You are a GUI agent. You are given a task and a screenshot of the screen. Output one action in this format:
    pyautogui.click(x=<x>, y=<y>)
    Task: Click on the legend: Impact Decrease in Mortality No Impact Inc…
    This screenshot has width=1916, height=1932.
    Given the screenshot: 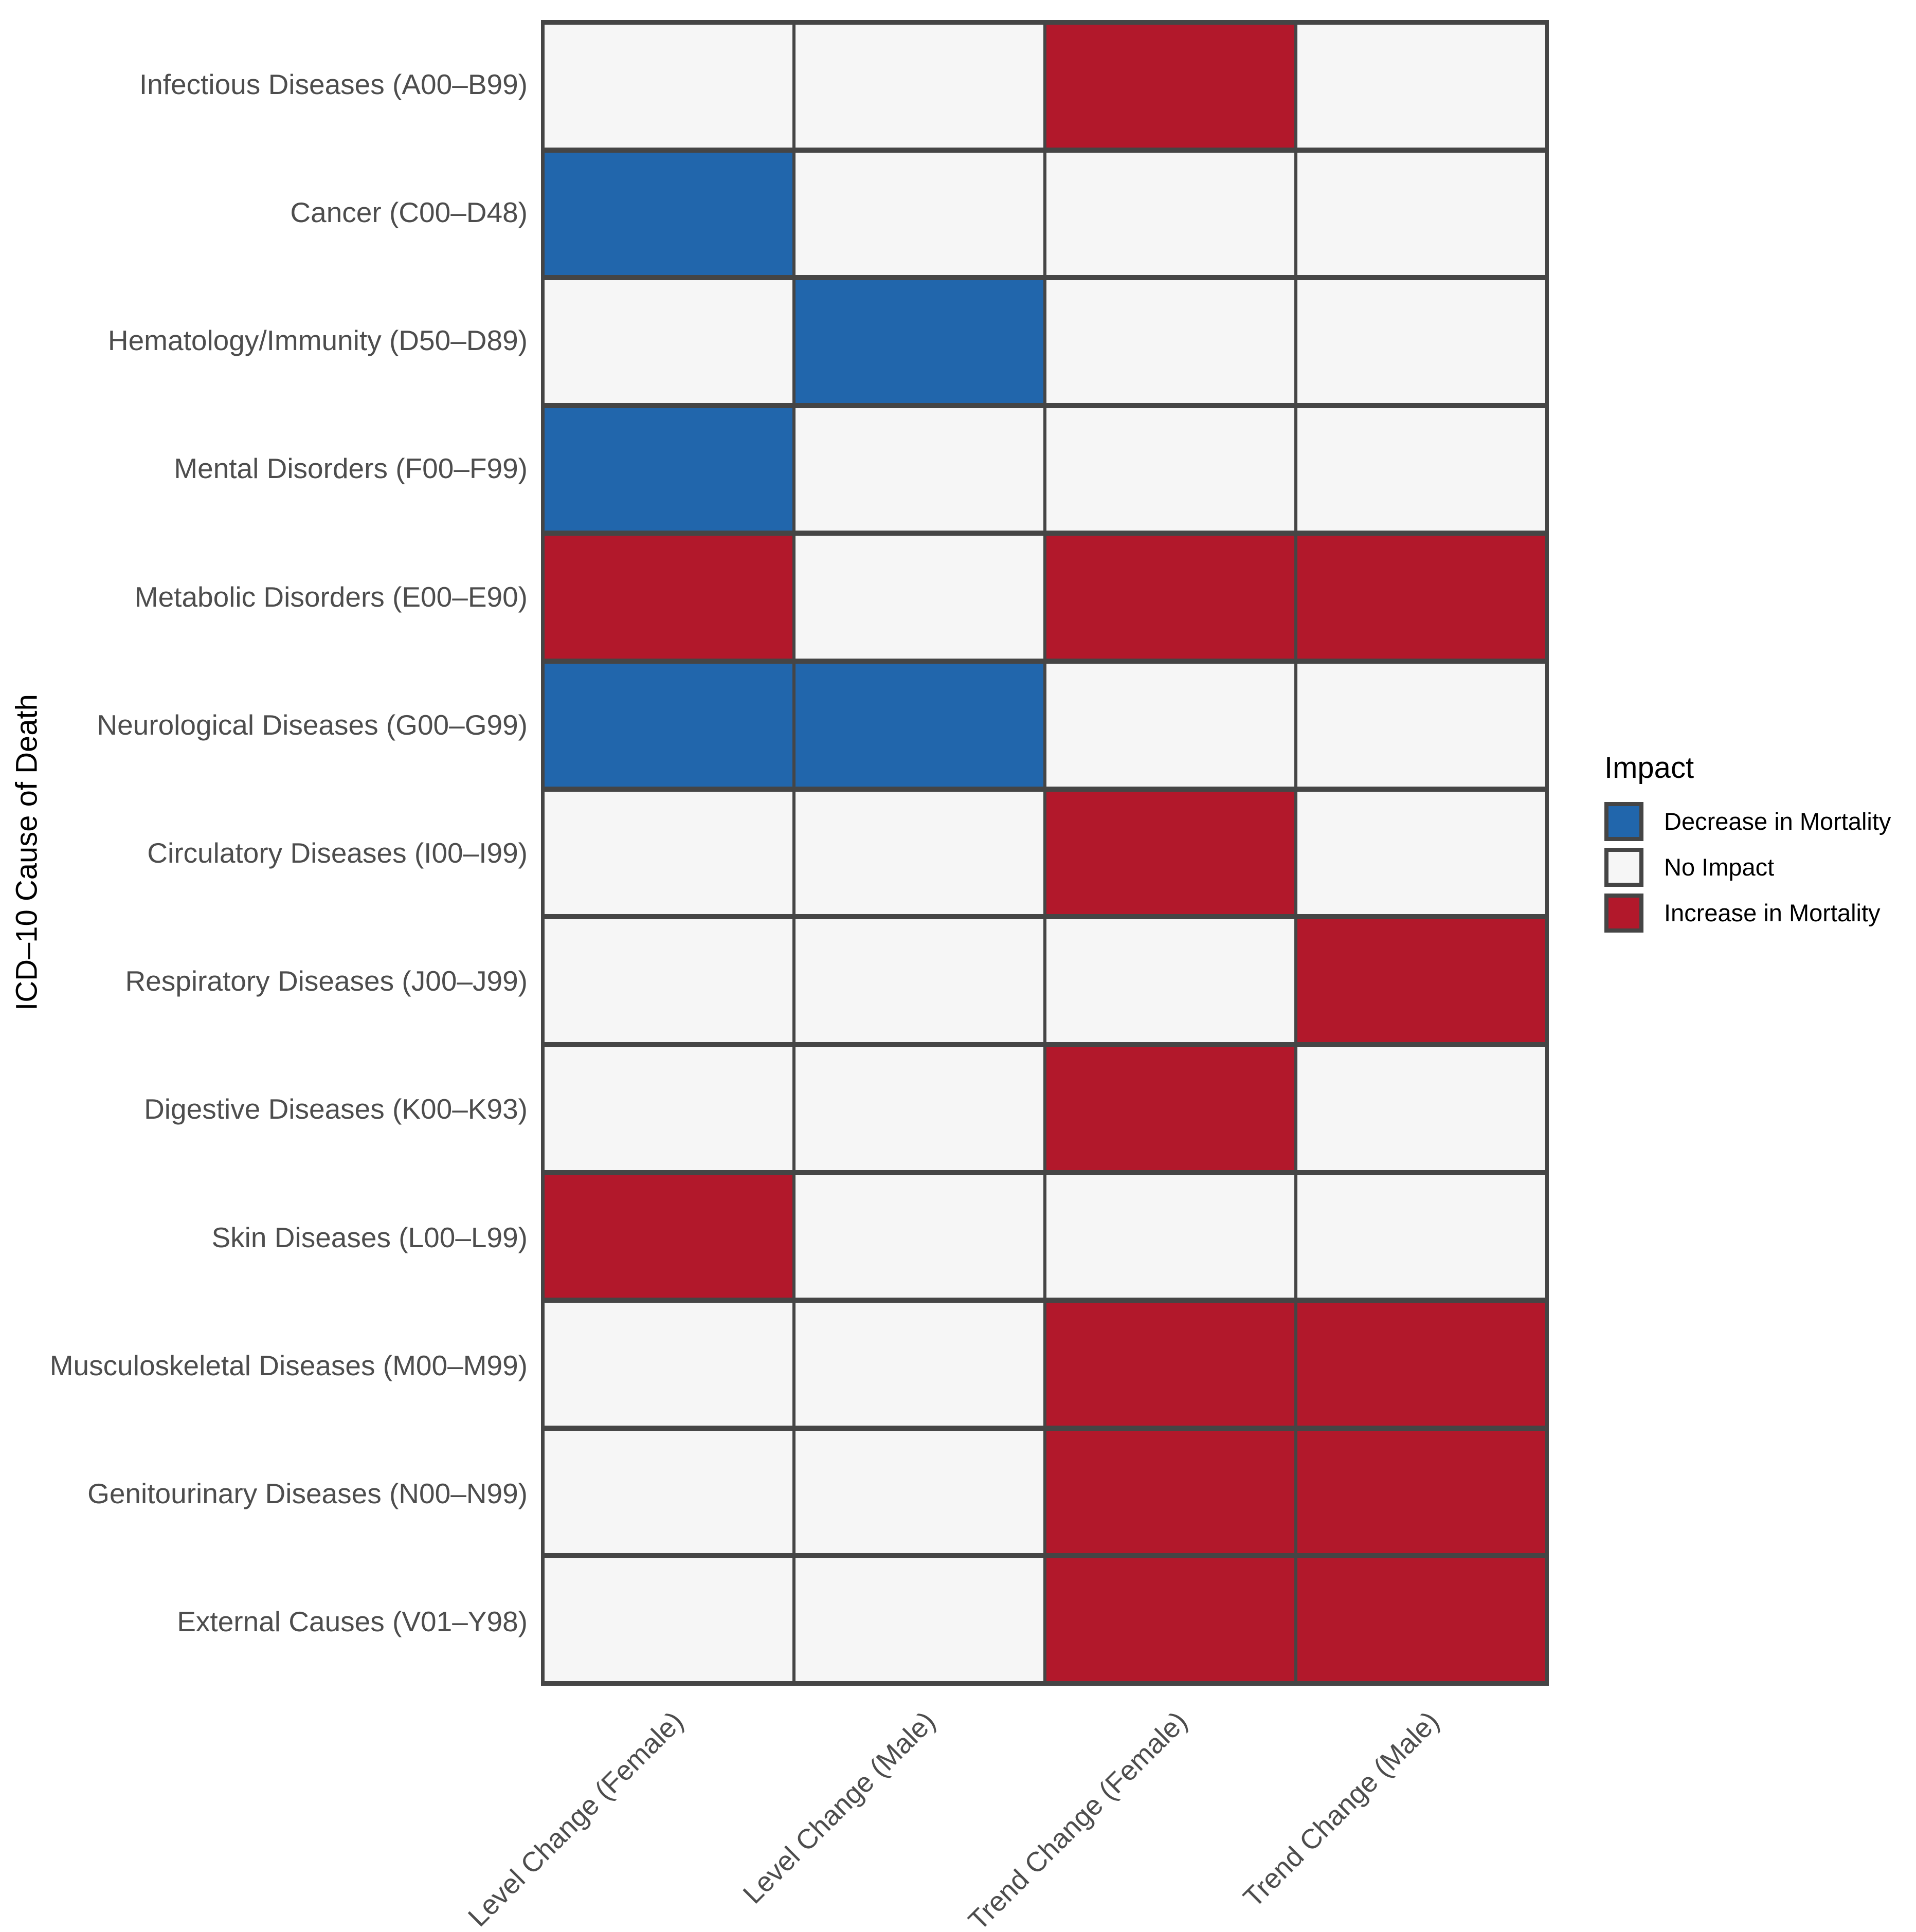 What is the action you would take?
    pyautogui.click(x=1747, y=843)
    